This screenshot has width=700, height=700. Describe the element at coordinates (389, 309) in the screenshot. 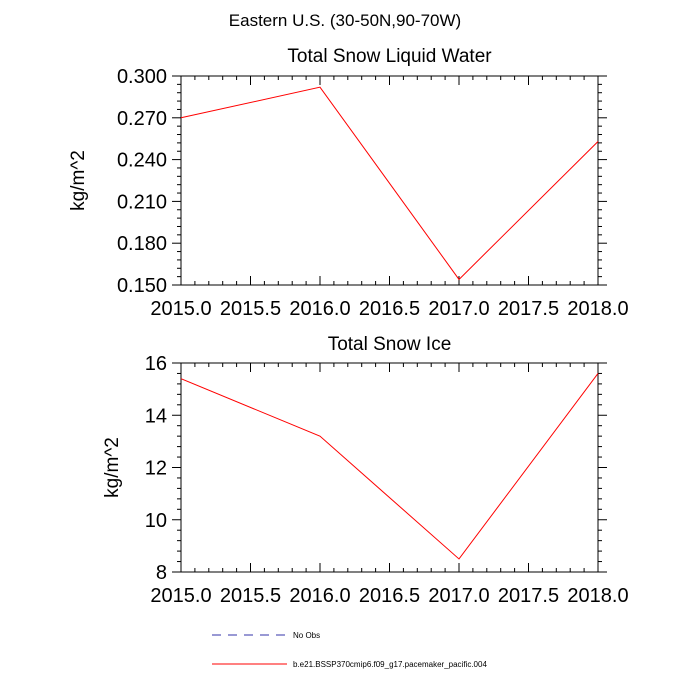

I see `chart0-x-tick-label: 2016.5` at that location.